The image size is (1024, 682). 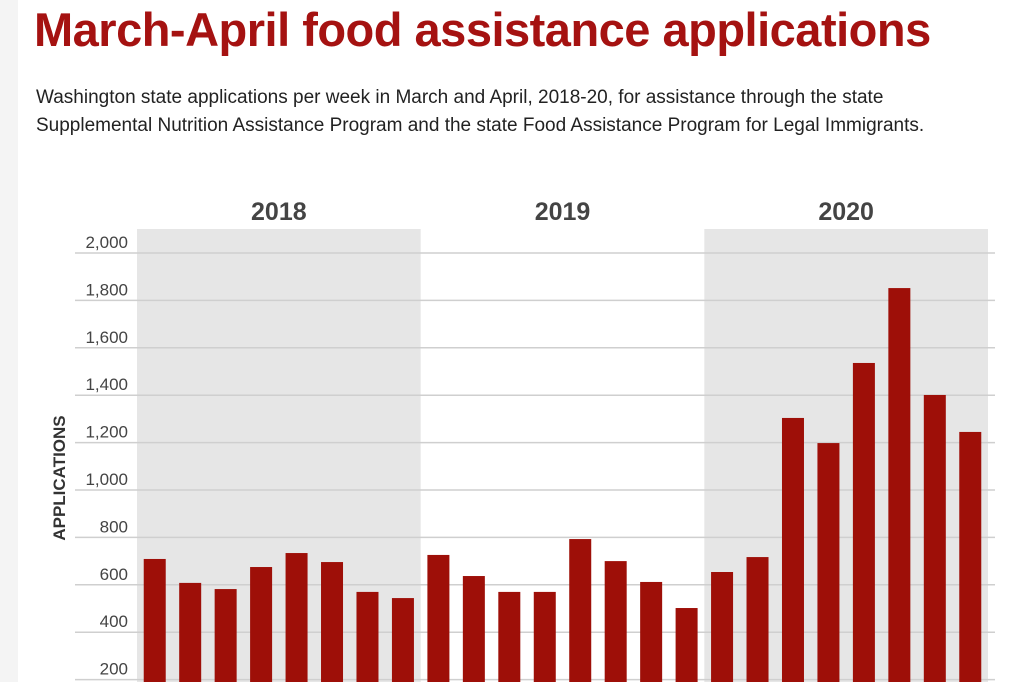 What do you see at coordinates (114, 526) in the screenshot?
I see `y-tick-label: 800` at bounding box center [114, 526].